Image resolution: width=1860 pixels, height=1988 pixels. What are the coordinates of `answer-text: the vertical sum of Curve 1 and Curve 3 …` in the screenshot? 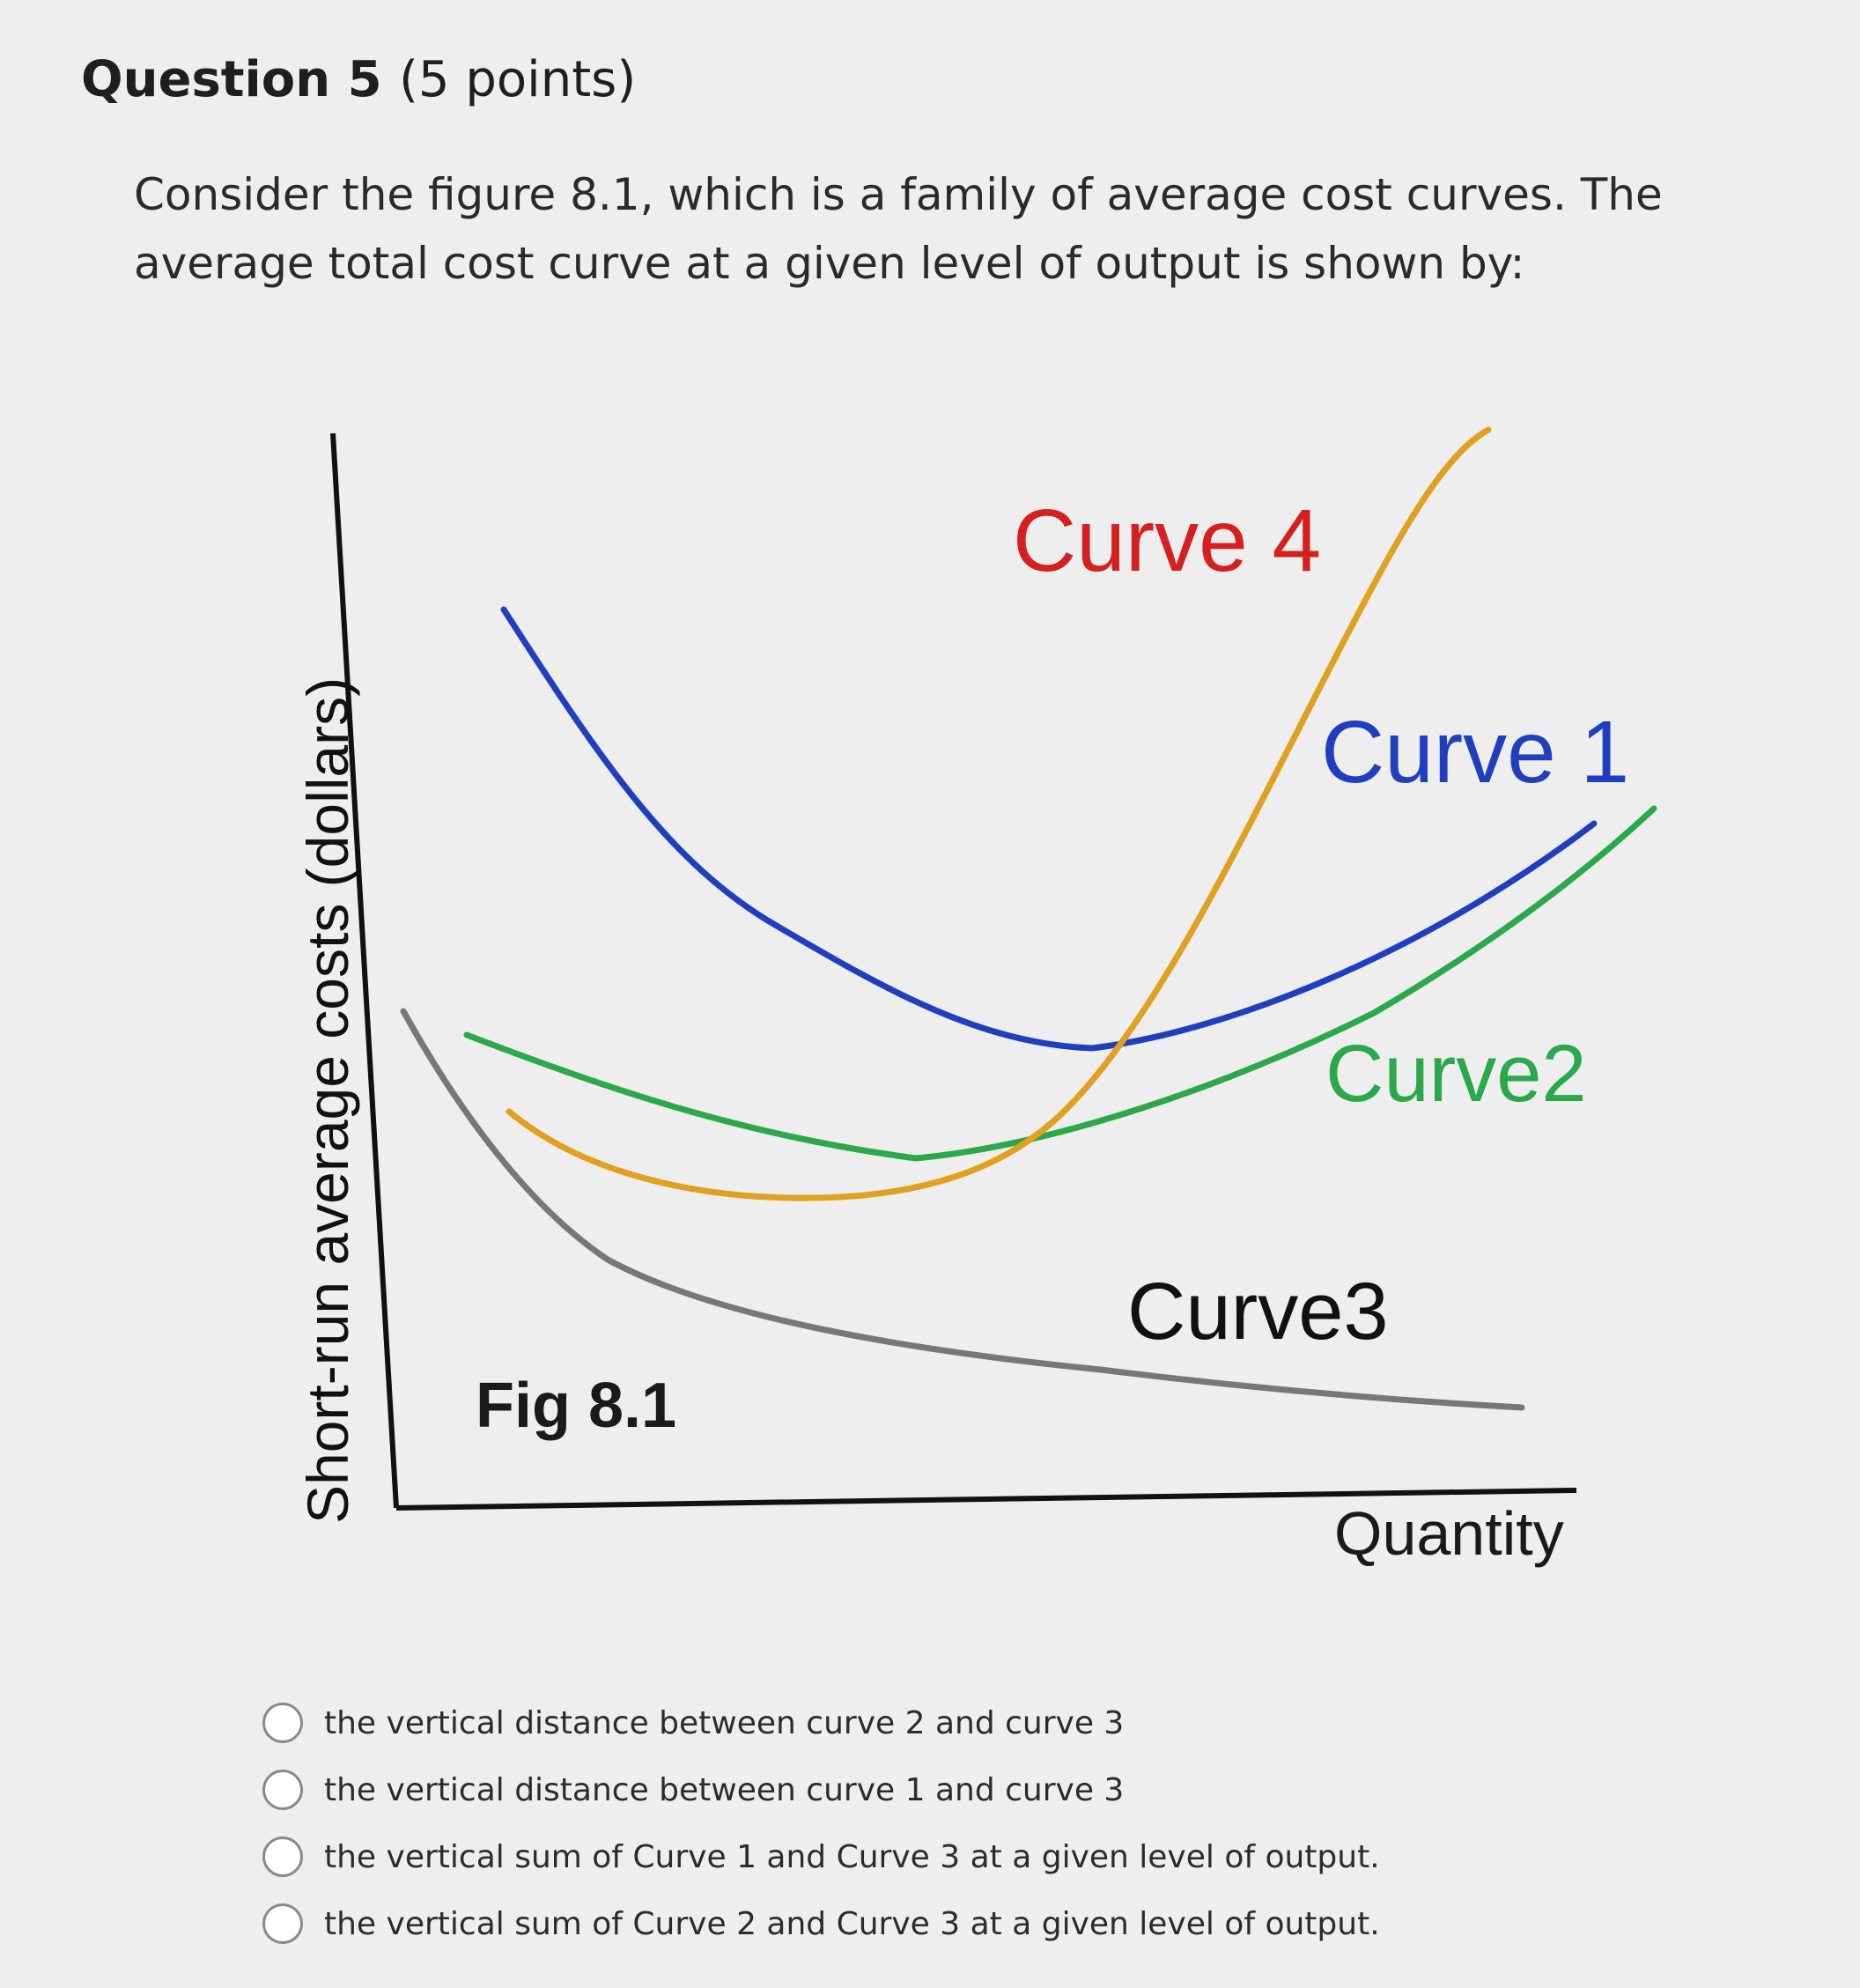 It's located at (852, 1856).